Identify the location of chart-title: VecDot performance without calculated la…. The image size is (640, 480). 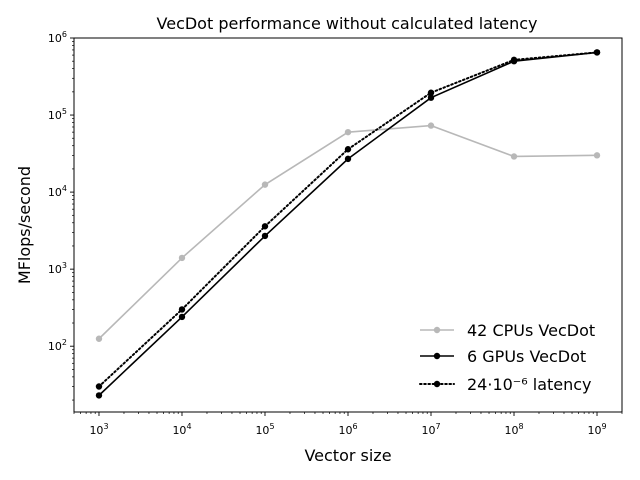
(347, 23).